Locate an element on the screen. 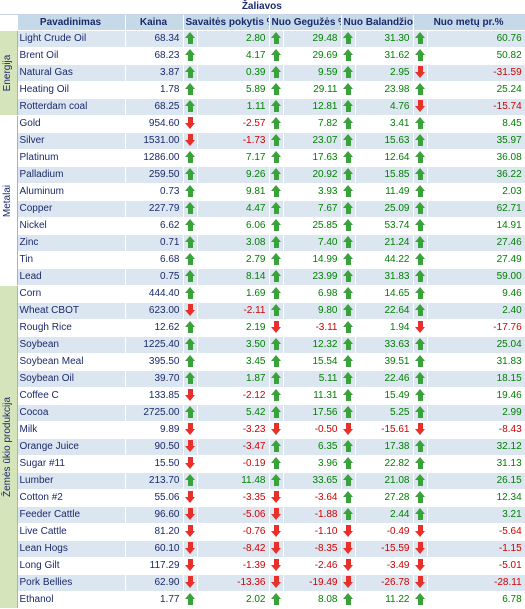 The height and width of the screenshot is (609, 525). change-may: 14.99 is located at coordinates (312, 260).